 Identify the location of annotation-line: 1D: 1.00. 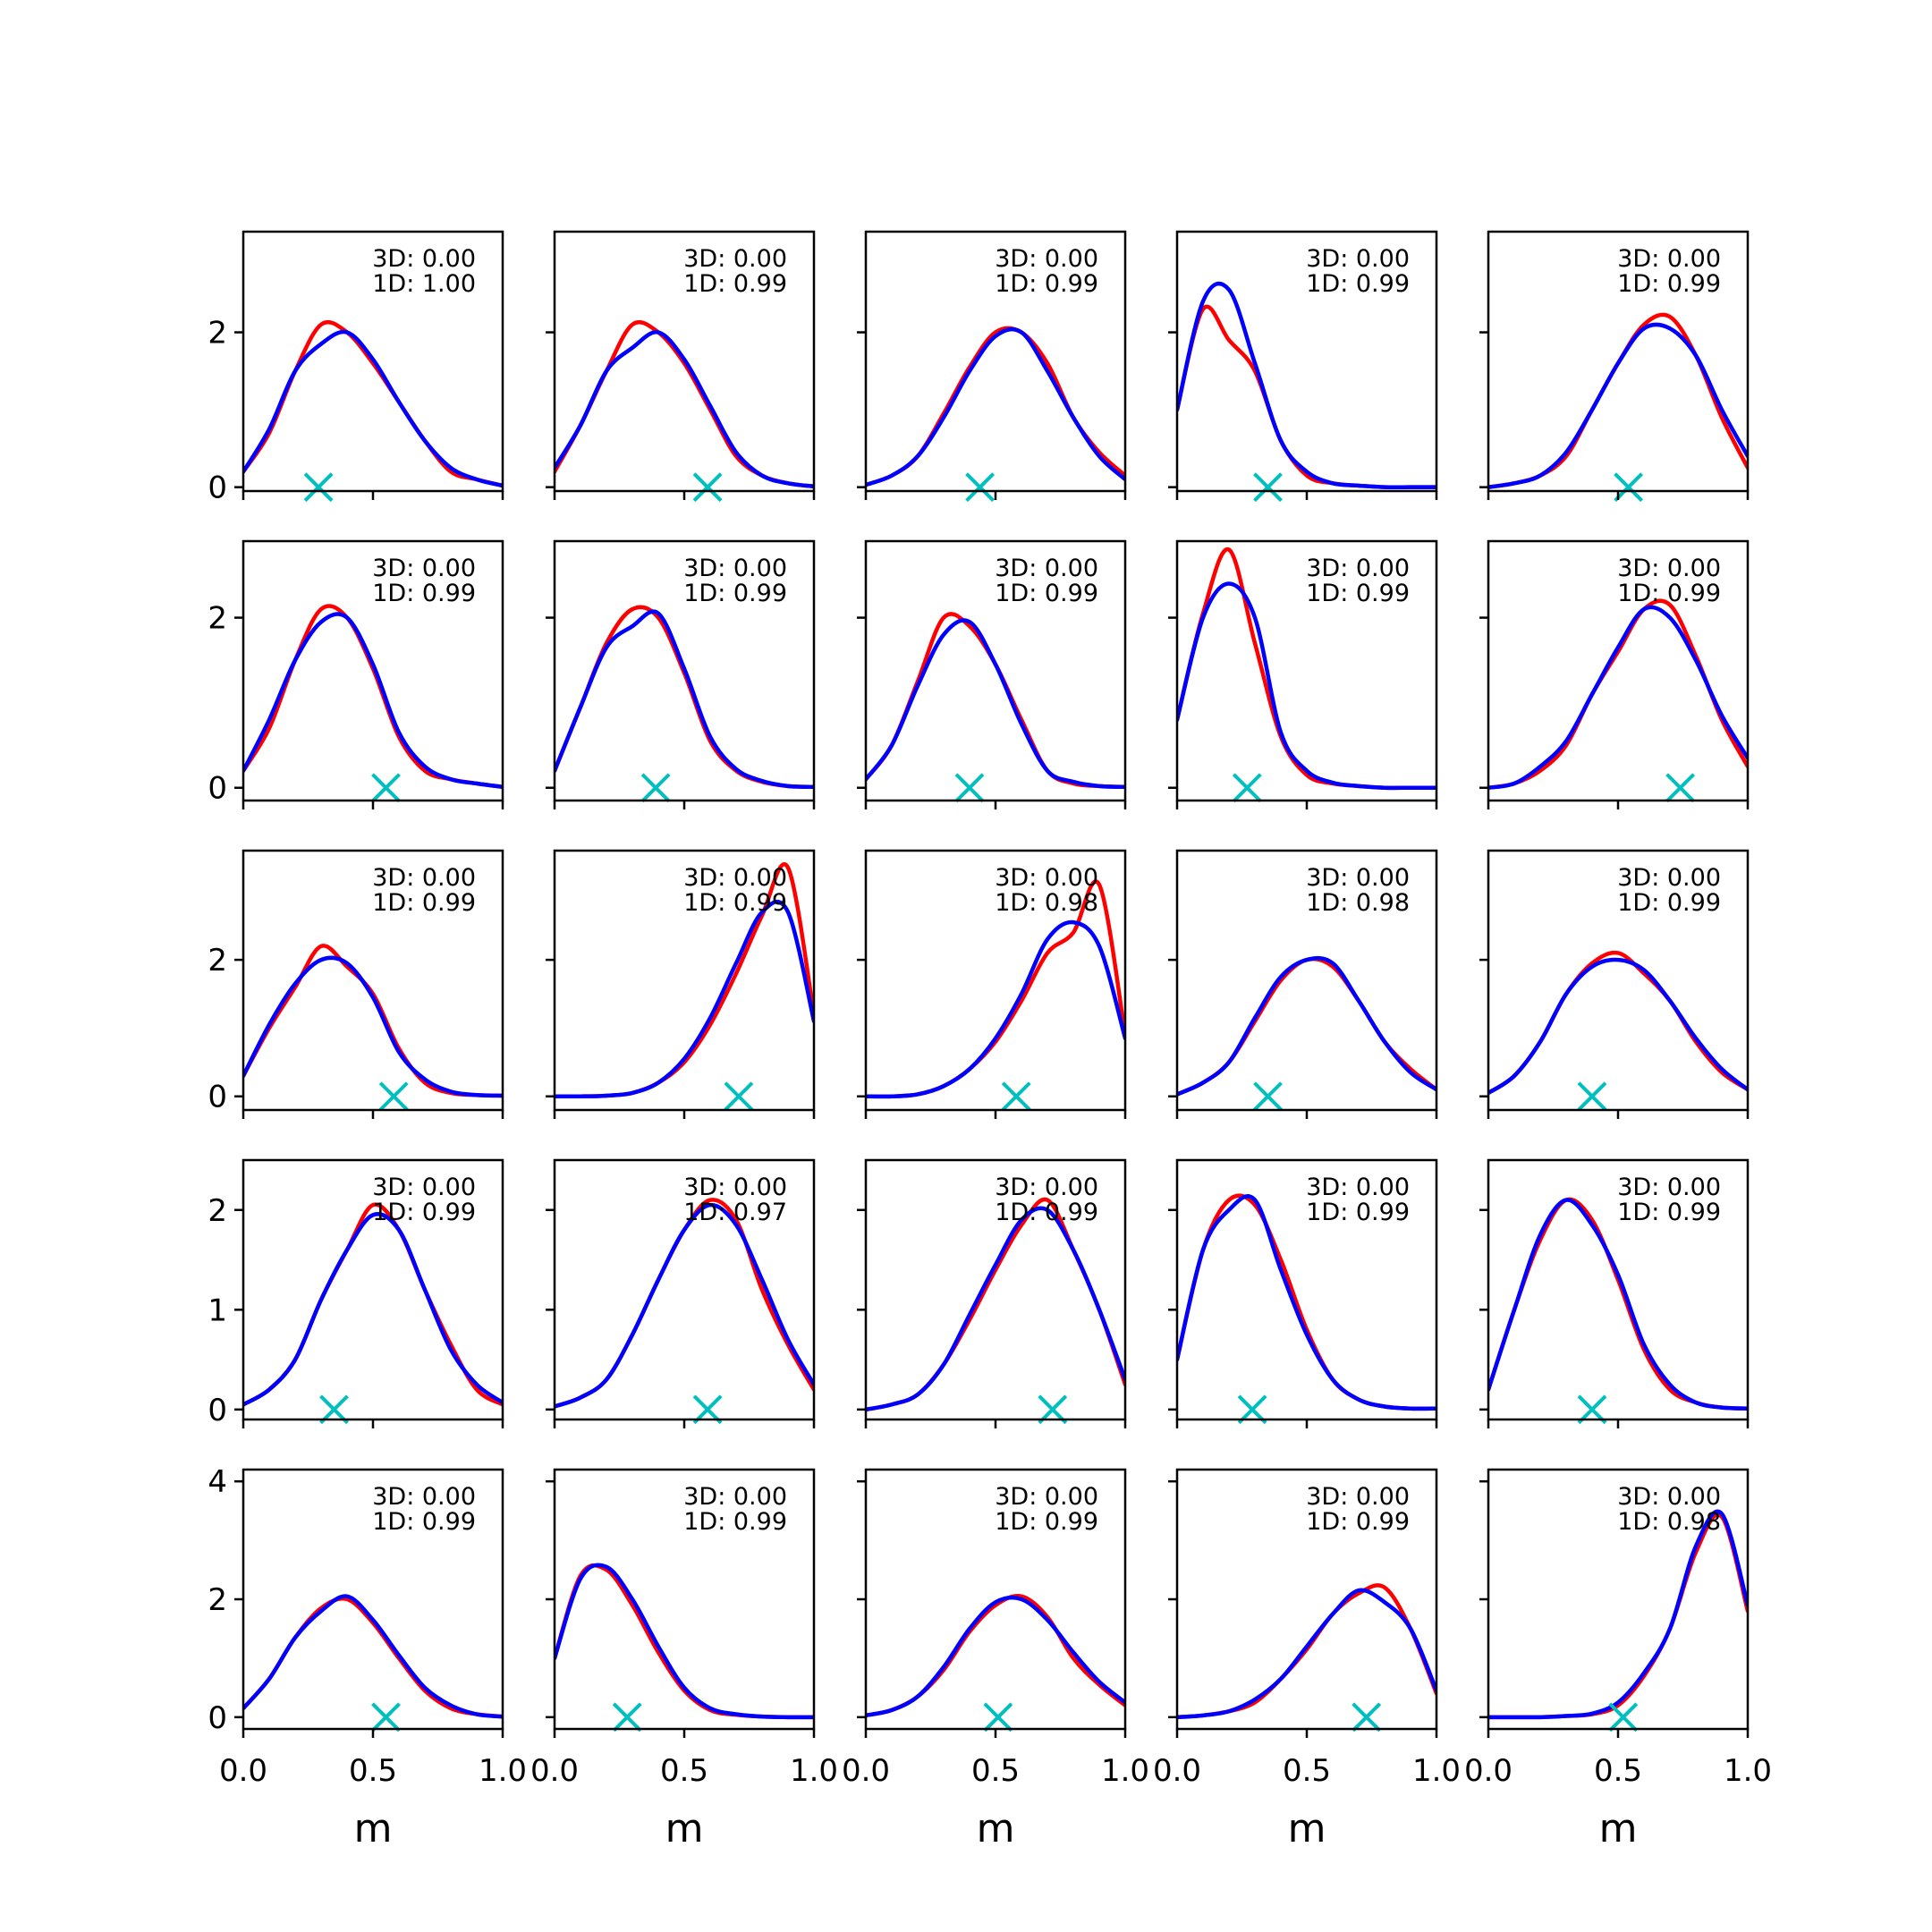
(424, 284).